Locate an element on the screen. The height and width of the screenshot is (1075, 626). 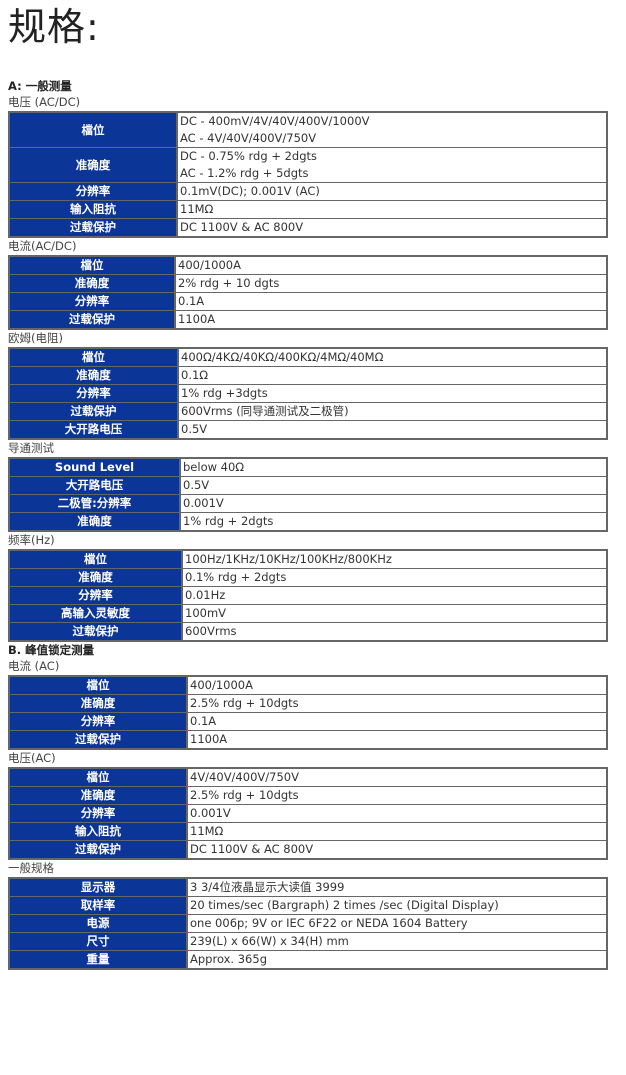
spec-value: 100mV is located at coordinates (206, 613).